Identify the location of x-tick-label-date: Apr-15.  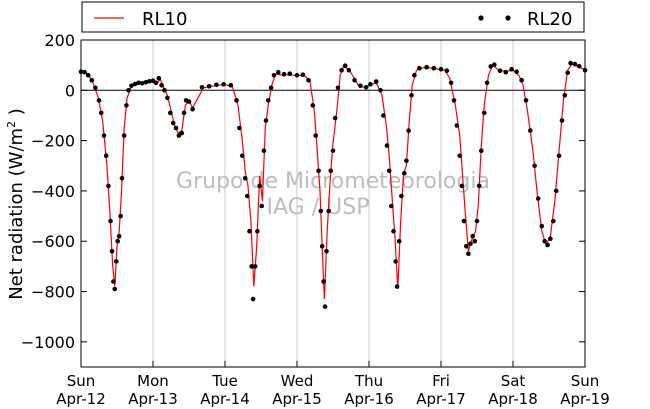
(297, 399).